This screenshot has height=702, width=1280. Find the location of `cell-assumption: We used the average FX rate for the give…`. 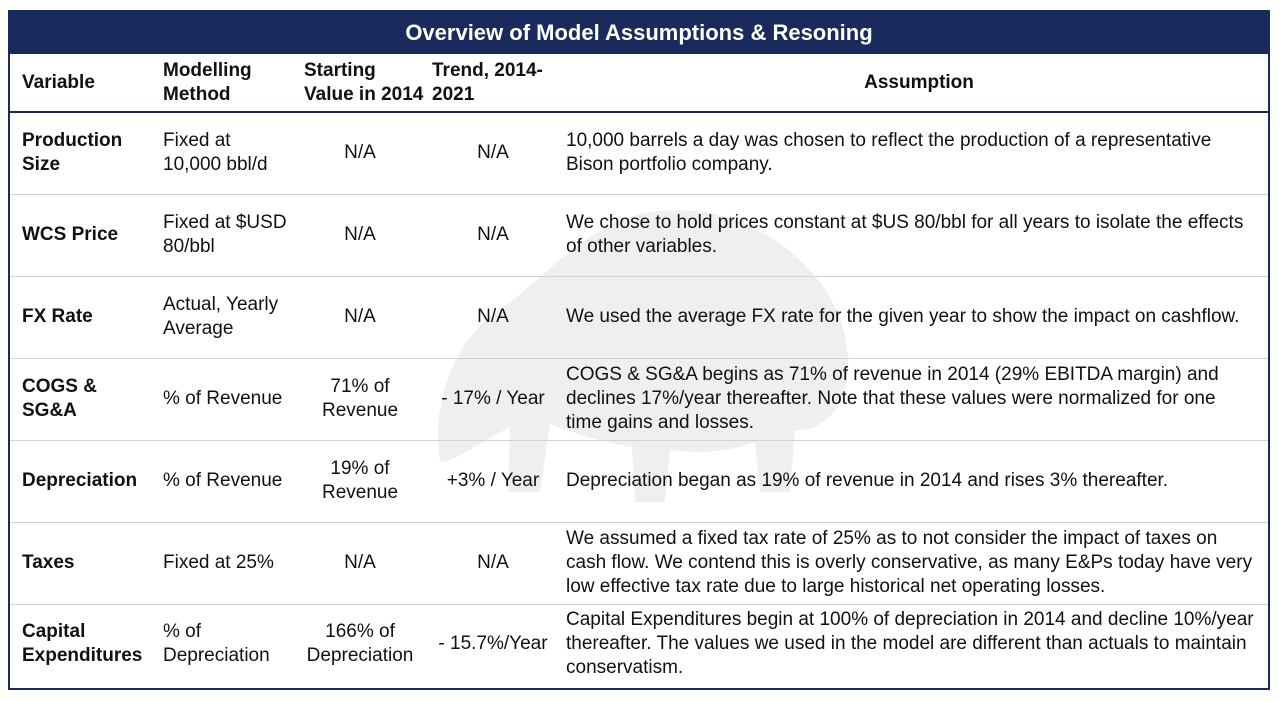

cell-assumption: We used the average FX rate for the give… is located at coordinates (903, 316).